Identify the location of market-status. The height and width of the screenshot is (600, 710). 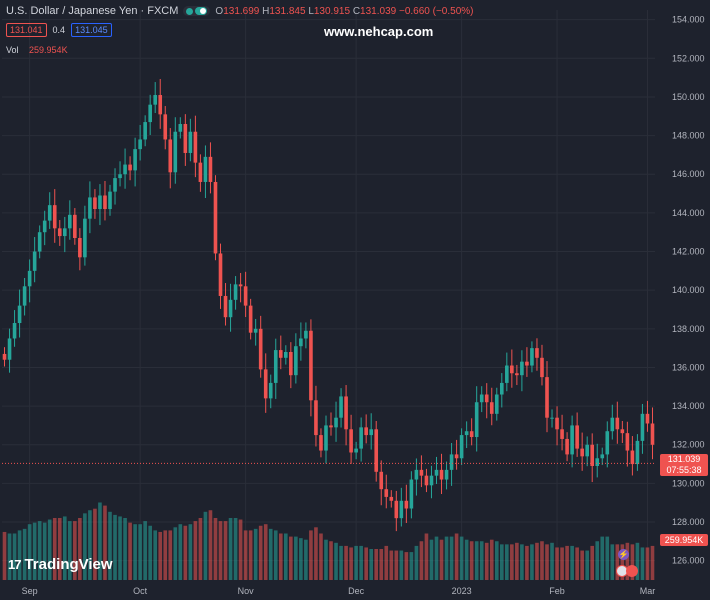
(197, 11).